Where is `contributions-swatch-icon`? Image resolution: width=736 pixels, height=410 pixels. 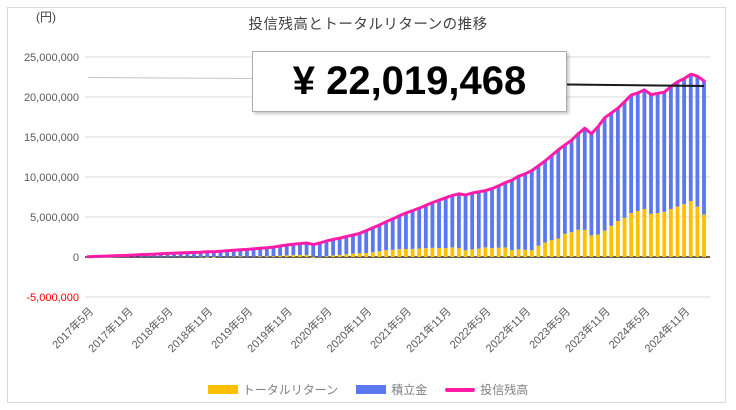 contributions-swatch-icon is located at coordinates (371, 389).